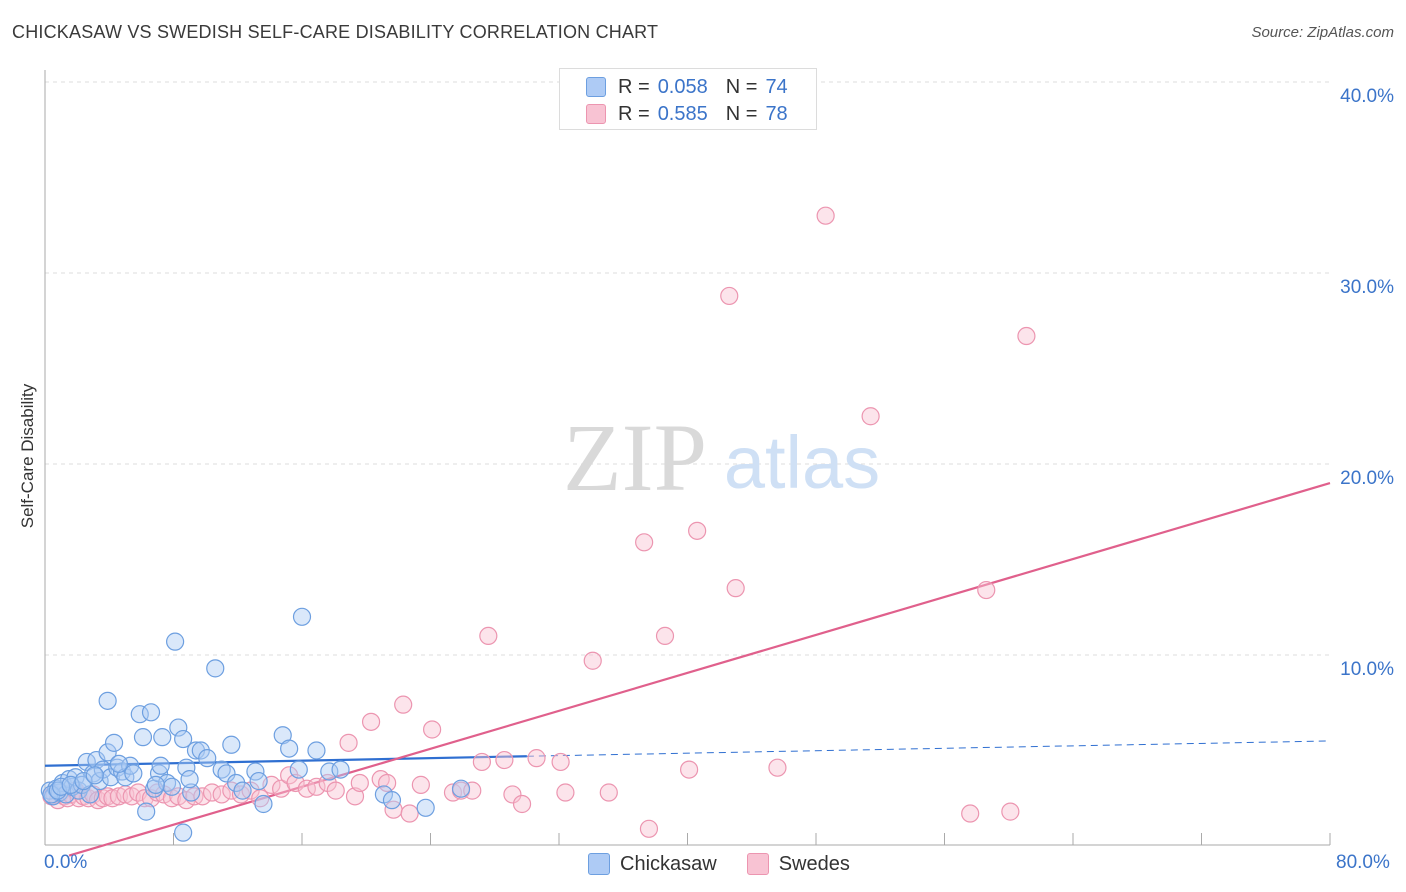 This screenshot has height=892, width=1406. Describe the element at coordinates (652, 864) in the screenshot. I see `bottom-legend-chickasaw: Chickasaw` at that location.